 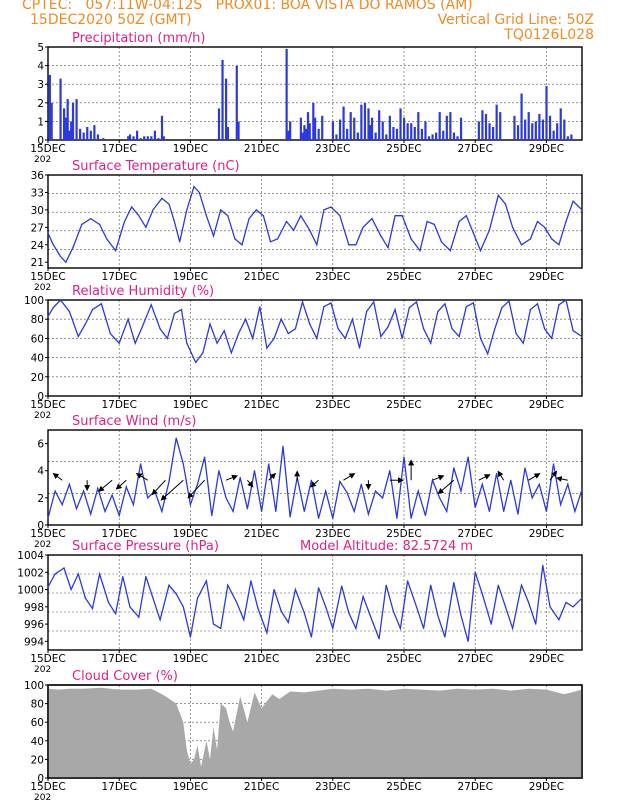 What do you see at coordinates (40, 104) in the screenshot?
I see `y-tick-label-precip: 2` at bounding box center [40, 104].